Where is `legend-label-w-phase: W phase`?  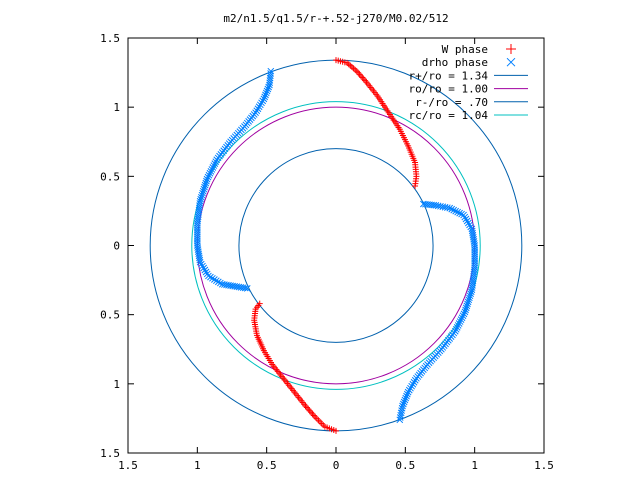
legend-label-w-phase: W phase is located at coordinates (465, 49).